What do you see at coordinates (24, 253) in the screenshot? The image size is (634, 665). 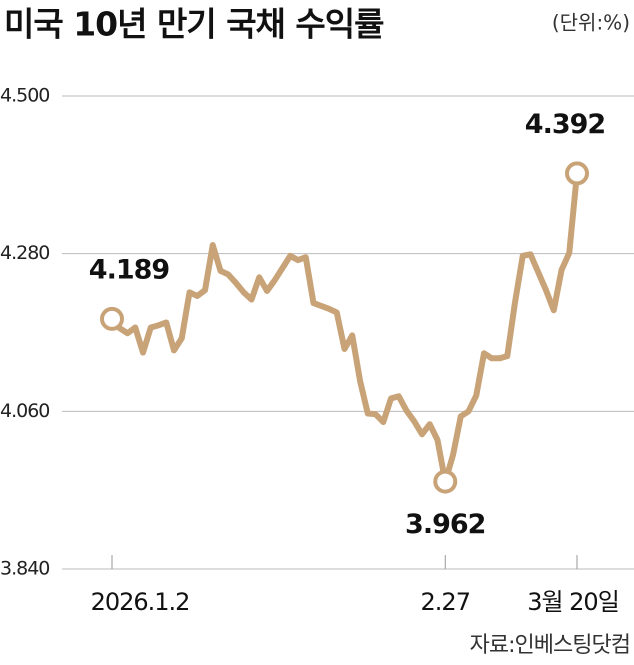 I see `y-tick-label: 4.280` at bounding box center [24, 253].